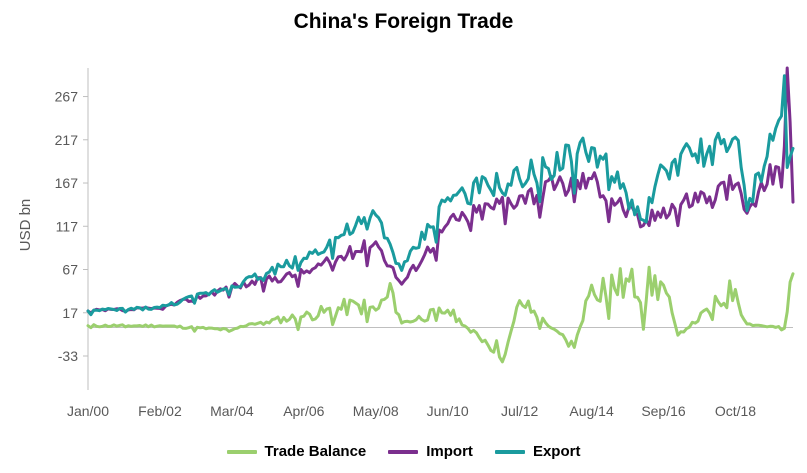  Describe the element at coordinates (735, 411) in the screenshot. I see `x-tick-label: Oct/18` at that location.